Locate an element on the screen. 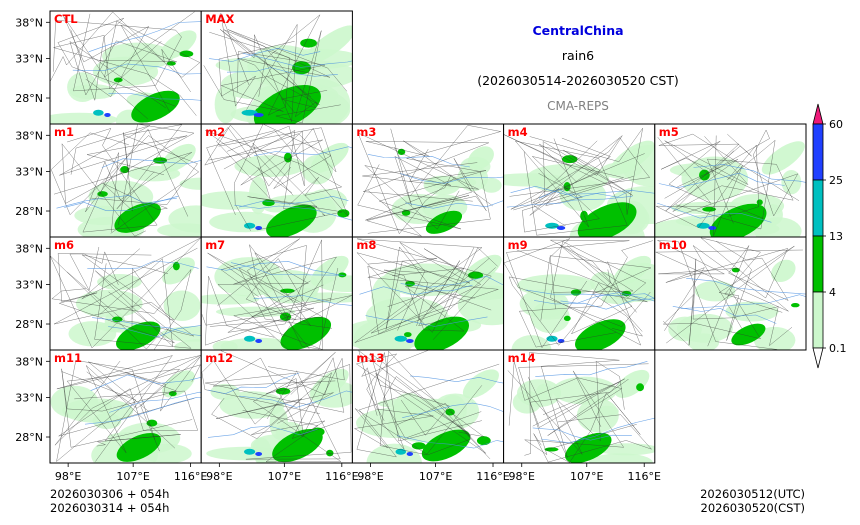 The image size is (860, 525). panel-label: m12 is located at coordinates (219, 358).